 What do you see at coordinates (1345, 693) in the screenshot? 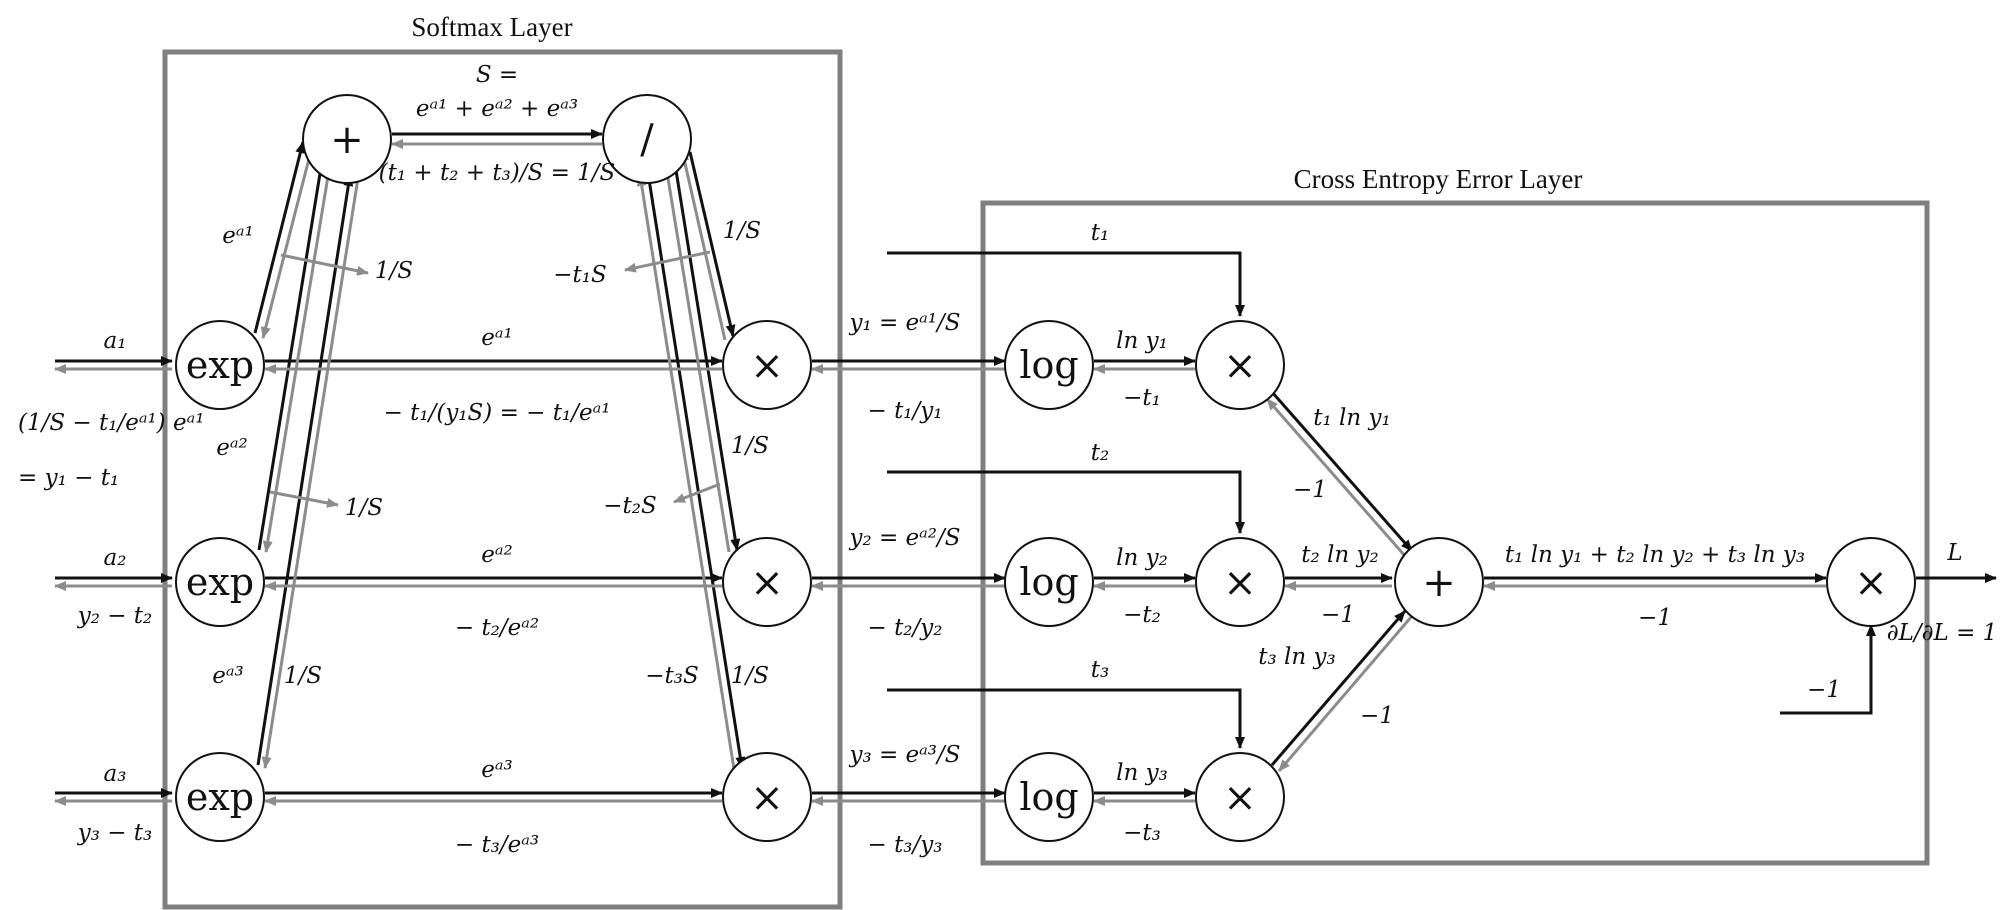
I see `edge-plus-times3-back` at bounding box center [1345, 693].